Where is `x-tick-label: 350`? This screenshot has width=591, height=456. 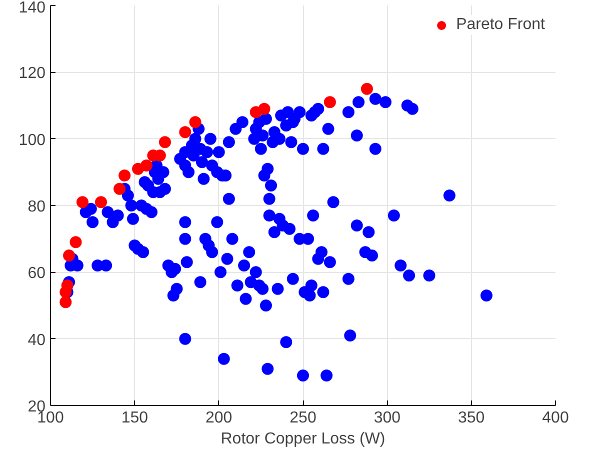 x-tick-label: 350 is located at coordinates (471, 418).